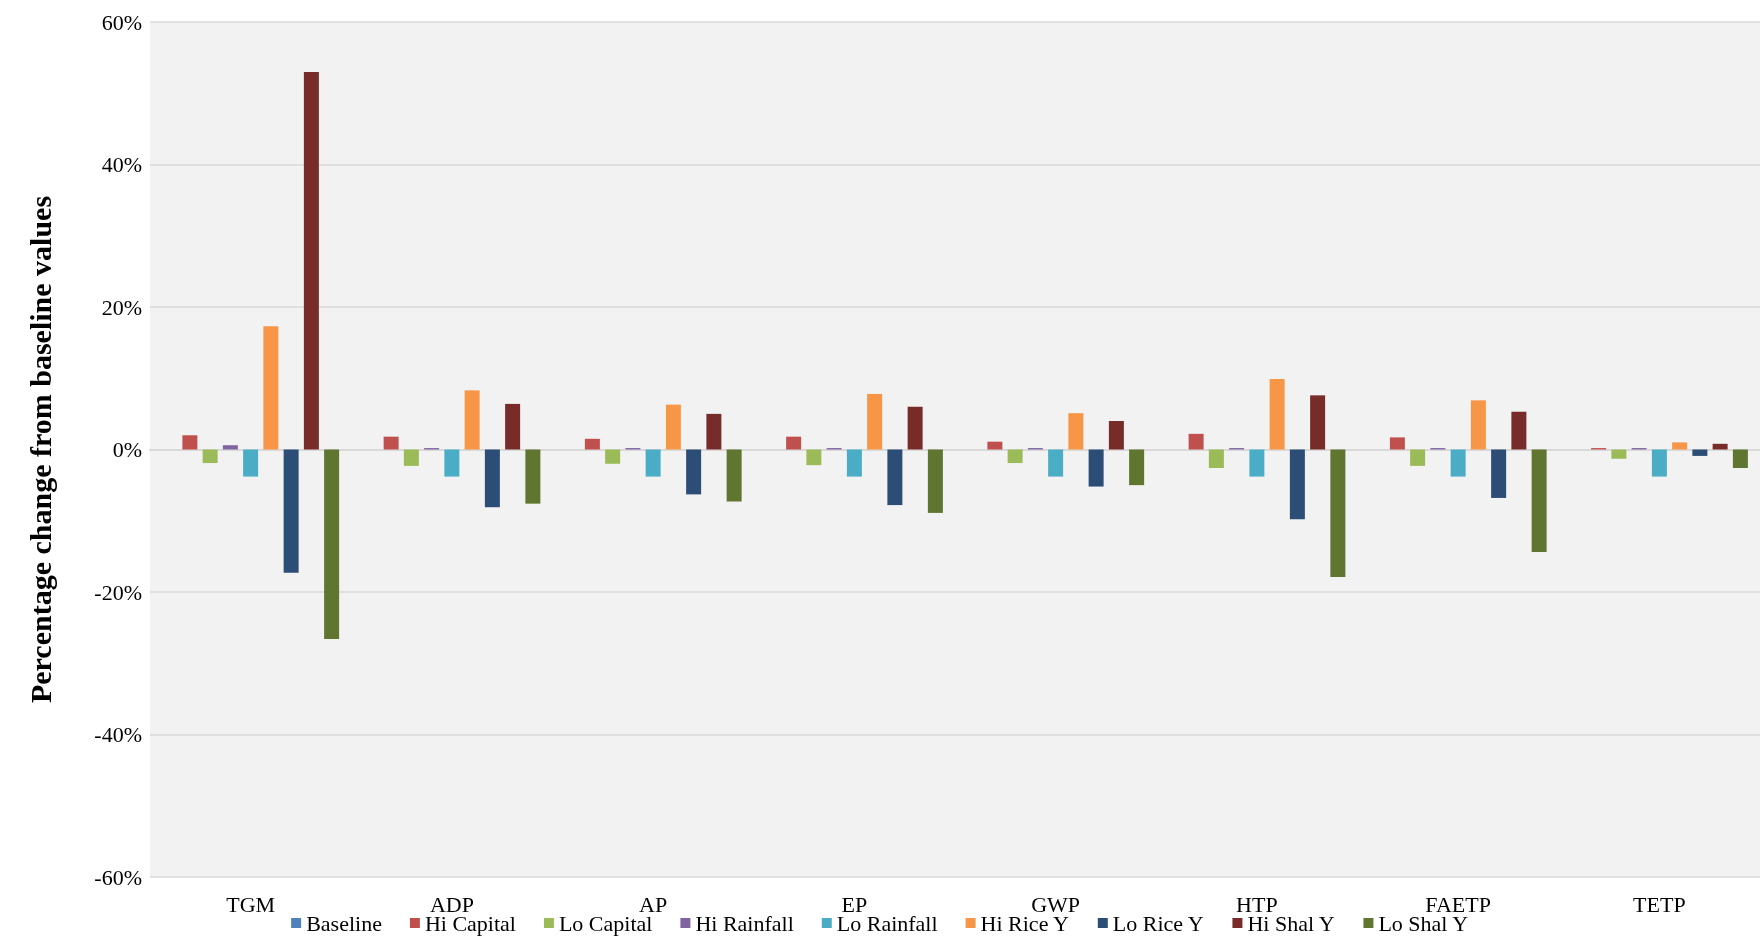 The height and width of the screenshot is (947, 1760). I want to click on legend-label: Lo Rice Y, so click(1158, 923).